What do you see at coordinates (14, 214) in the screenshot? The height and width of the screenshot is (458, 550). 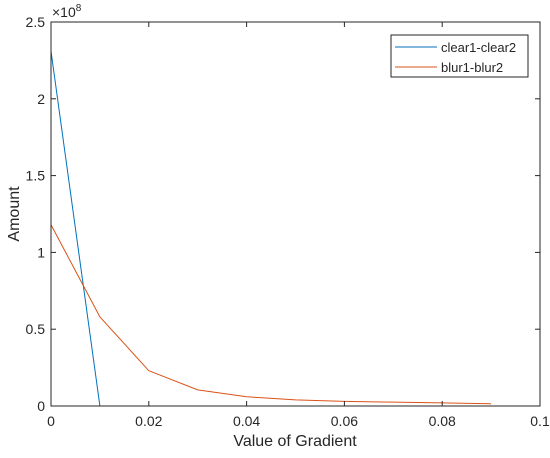 I see `y-axis-label: Amount` at bounding box center [14, 214].